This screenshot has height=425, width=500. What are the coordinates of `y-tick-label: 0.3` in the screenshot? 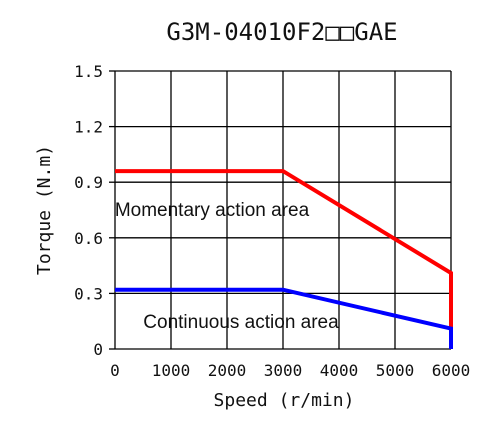 It's located at (88, 293).